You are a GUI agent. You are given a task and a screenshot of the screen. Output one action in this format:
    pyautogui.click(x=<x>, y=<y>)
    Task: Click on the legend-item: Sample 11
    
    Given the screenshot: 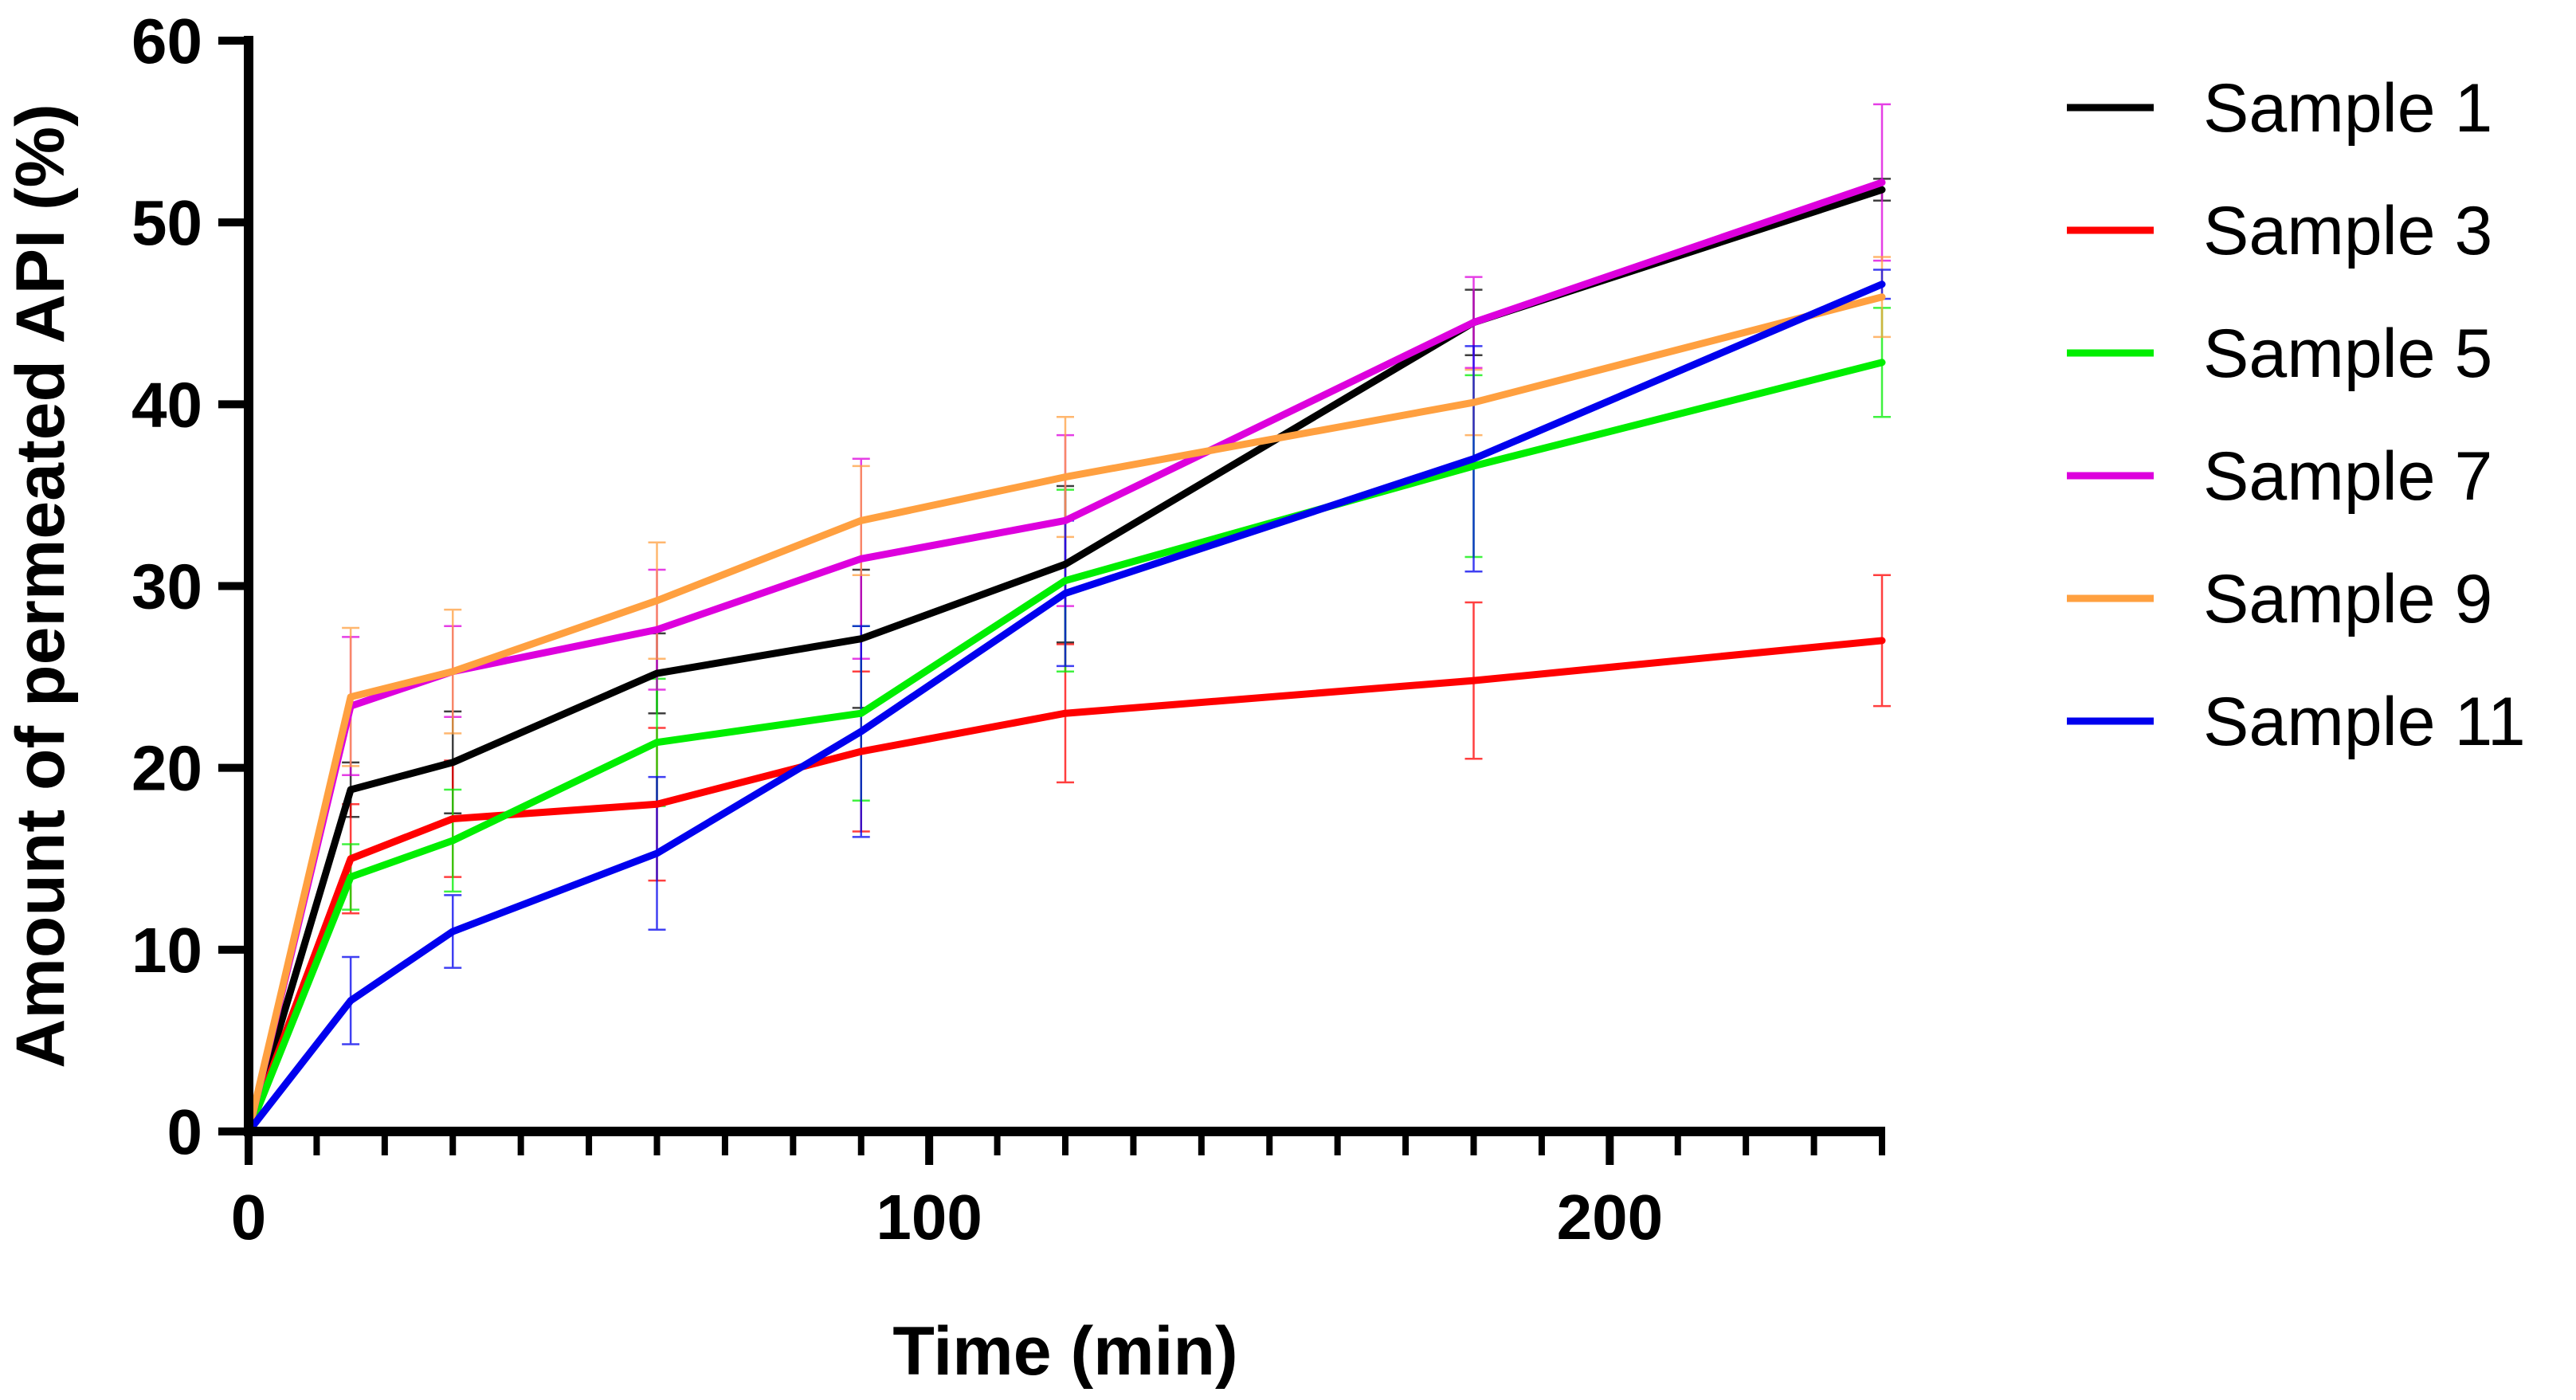 What is the action you would take?
    pyautogui.click(x=2296, y=722)
    